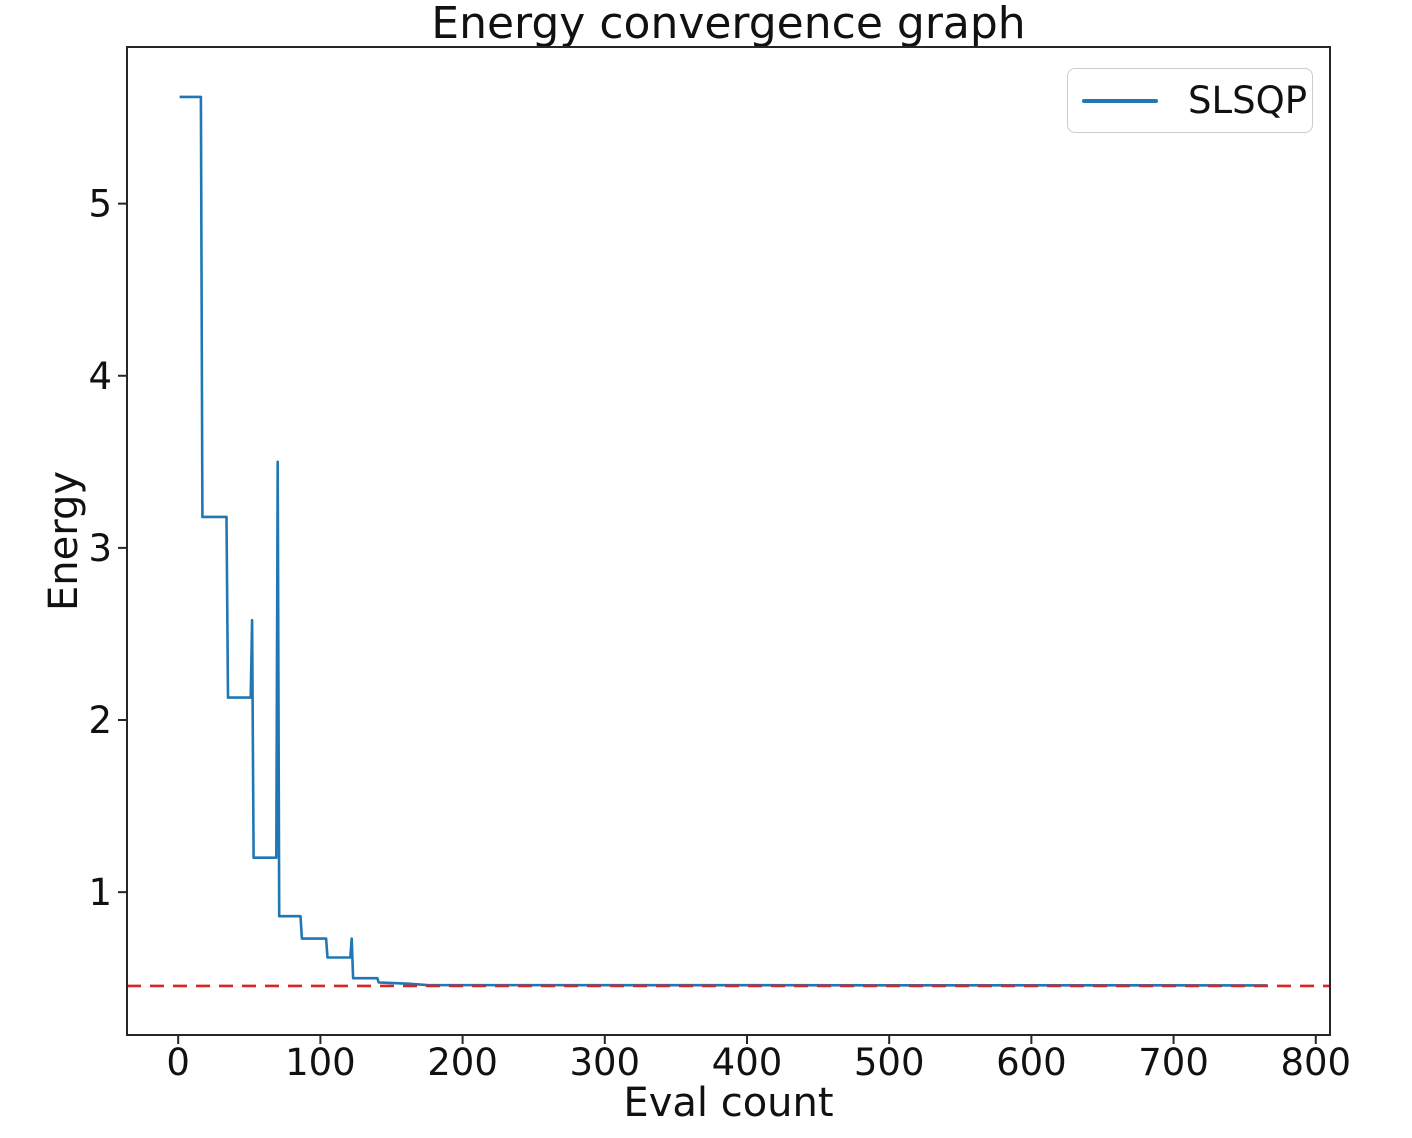 Image resolution: width=1412 pixels, height=1138 pixels. I want to click on x-tick-label: 300, so click(604, 1062).